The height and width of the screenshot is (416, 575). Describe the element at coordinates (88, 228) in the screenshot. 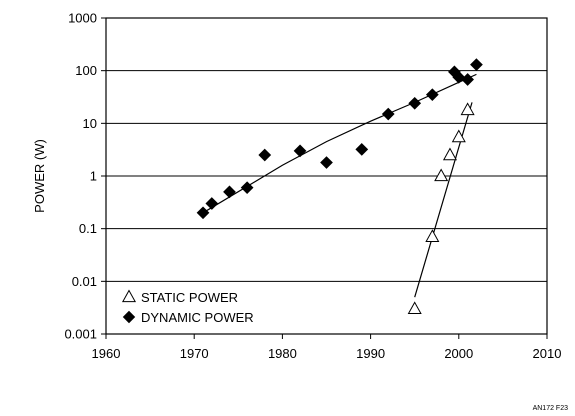

I see `y-tick-label: 0.1` at that location.